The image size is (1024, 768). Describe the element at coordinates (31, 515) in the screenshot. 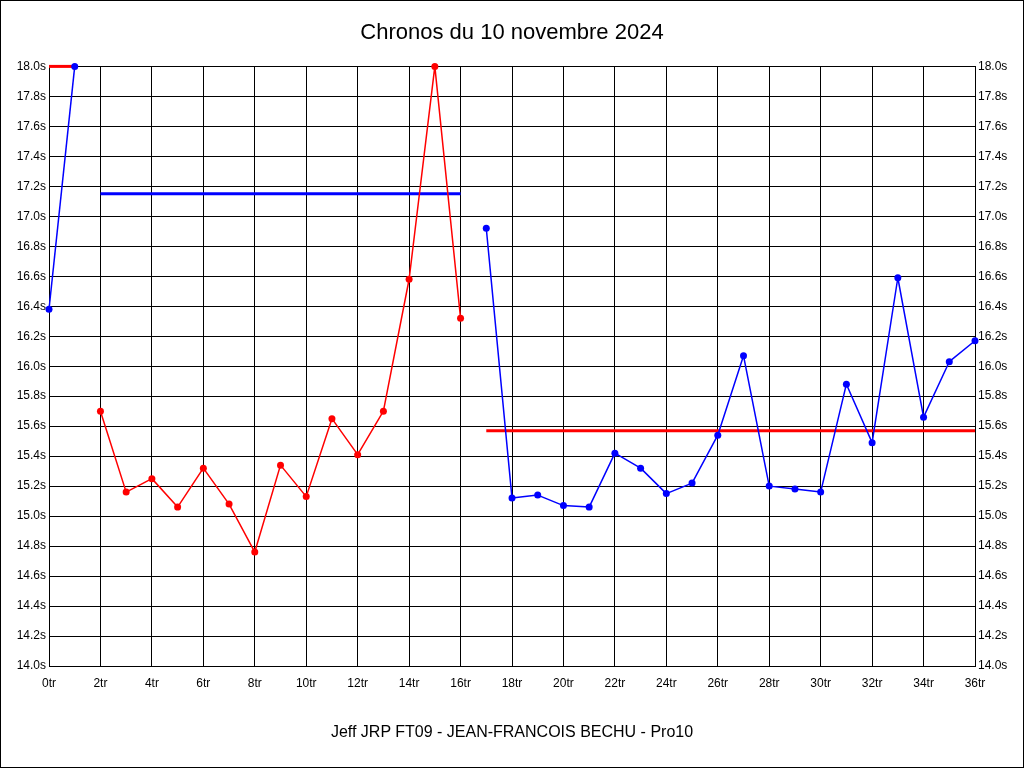

I see `y-tick-label: 15.0s` at that location.